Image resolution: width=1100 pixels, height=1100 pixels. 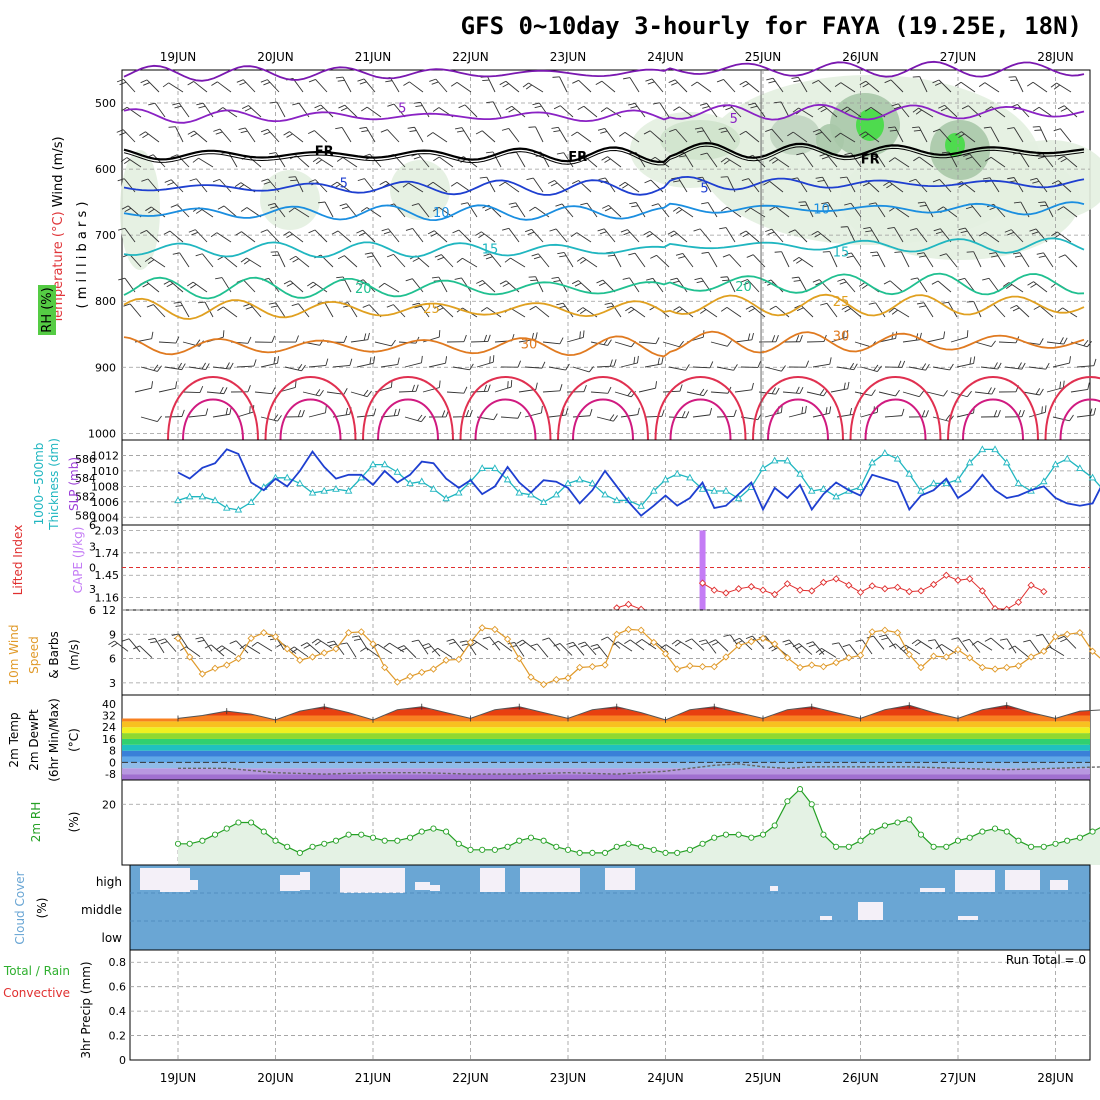 I want to click on isotherm-label-7: 10, so click(x=441, y=213).